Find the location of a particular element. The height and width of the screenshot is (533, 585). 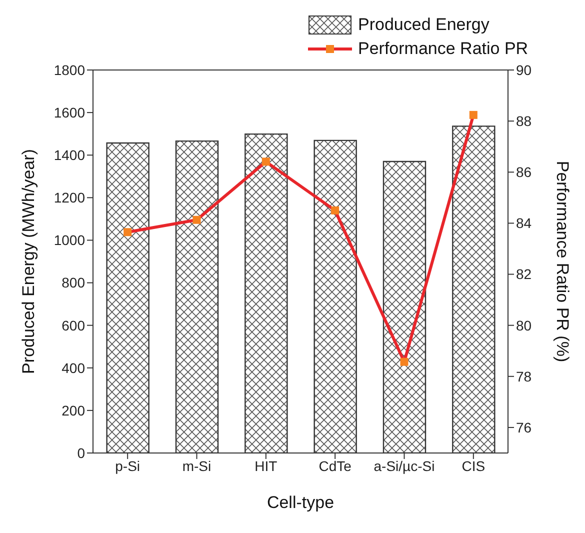

y2-tick-label: 86 is located at coordinates (524, 172).